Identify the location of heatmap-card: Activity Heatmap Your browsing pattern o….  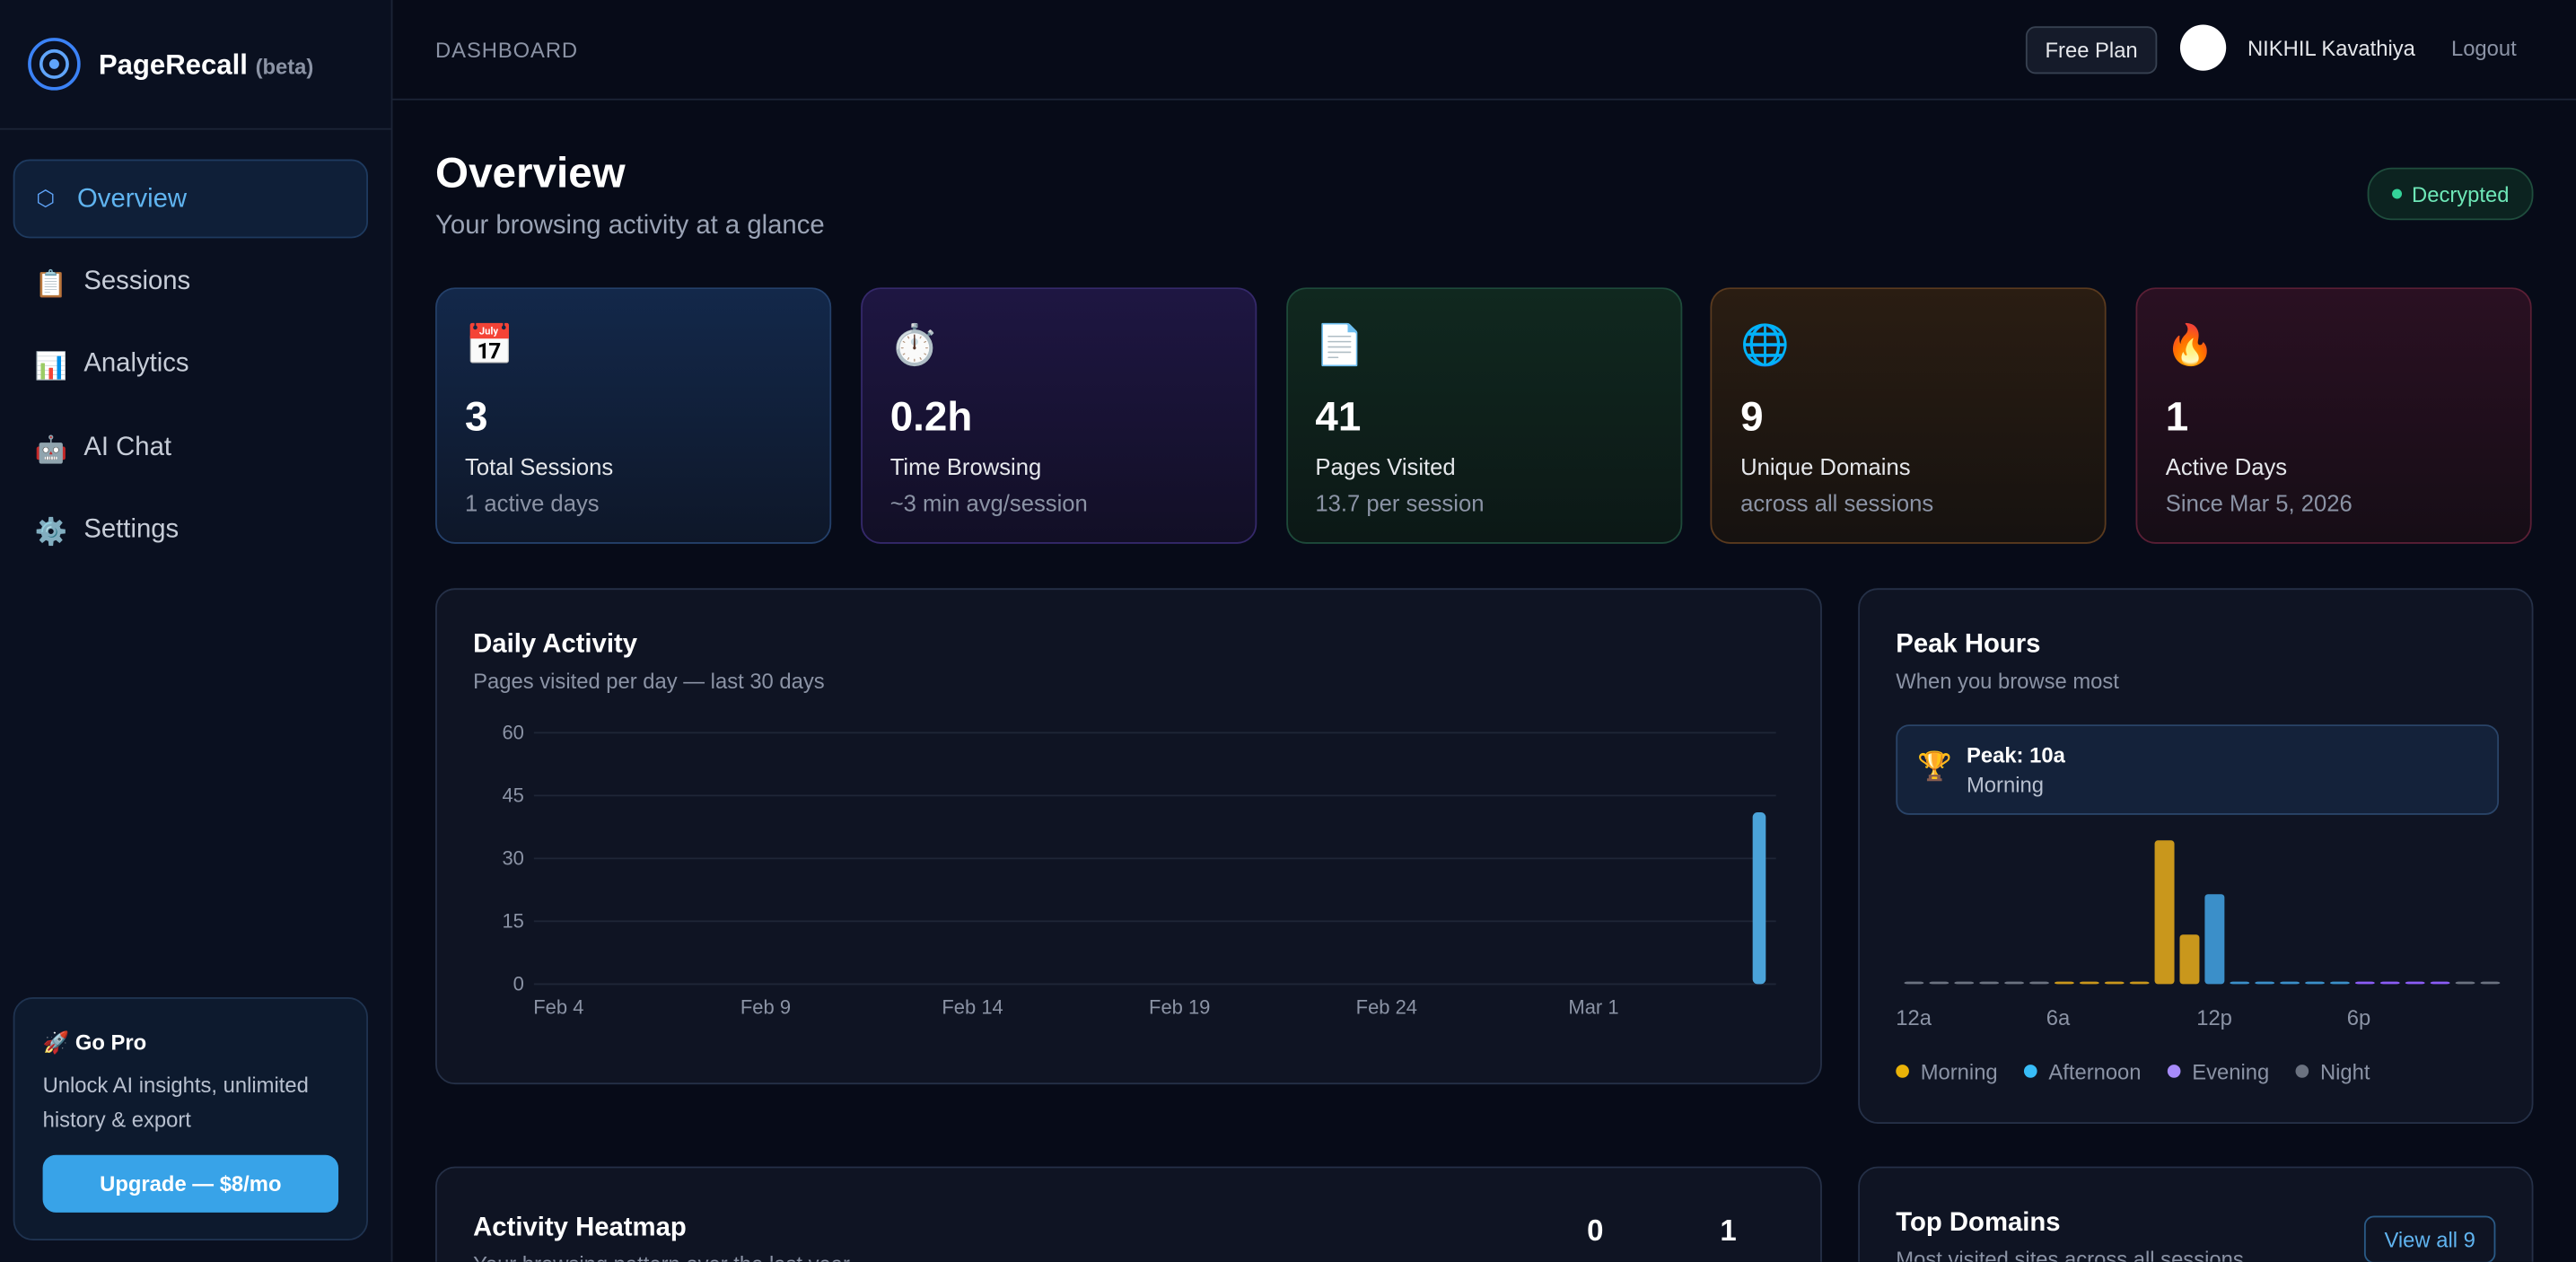
(1128, 1214).